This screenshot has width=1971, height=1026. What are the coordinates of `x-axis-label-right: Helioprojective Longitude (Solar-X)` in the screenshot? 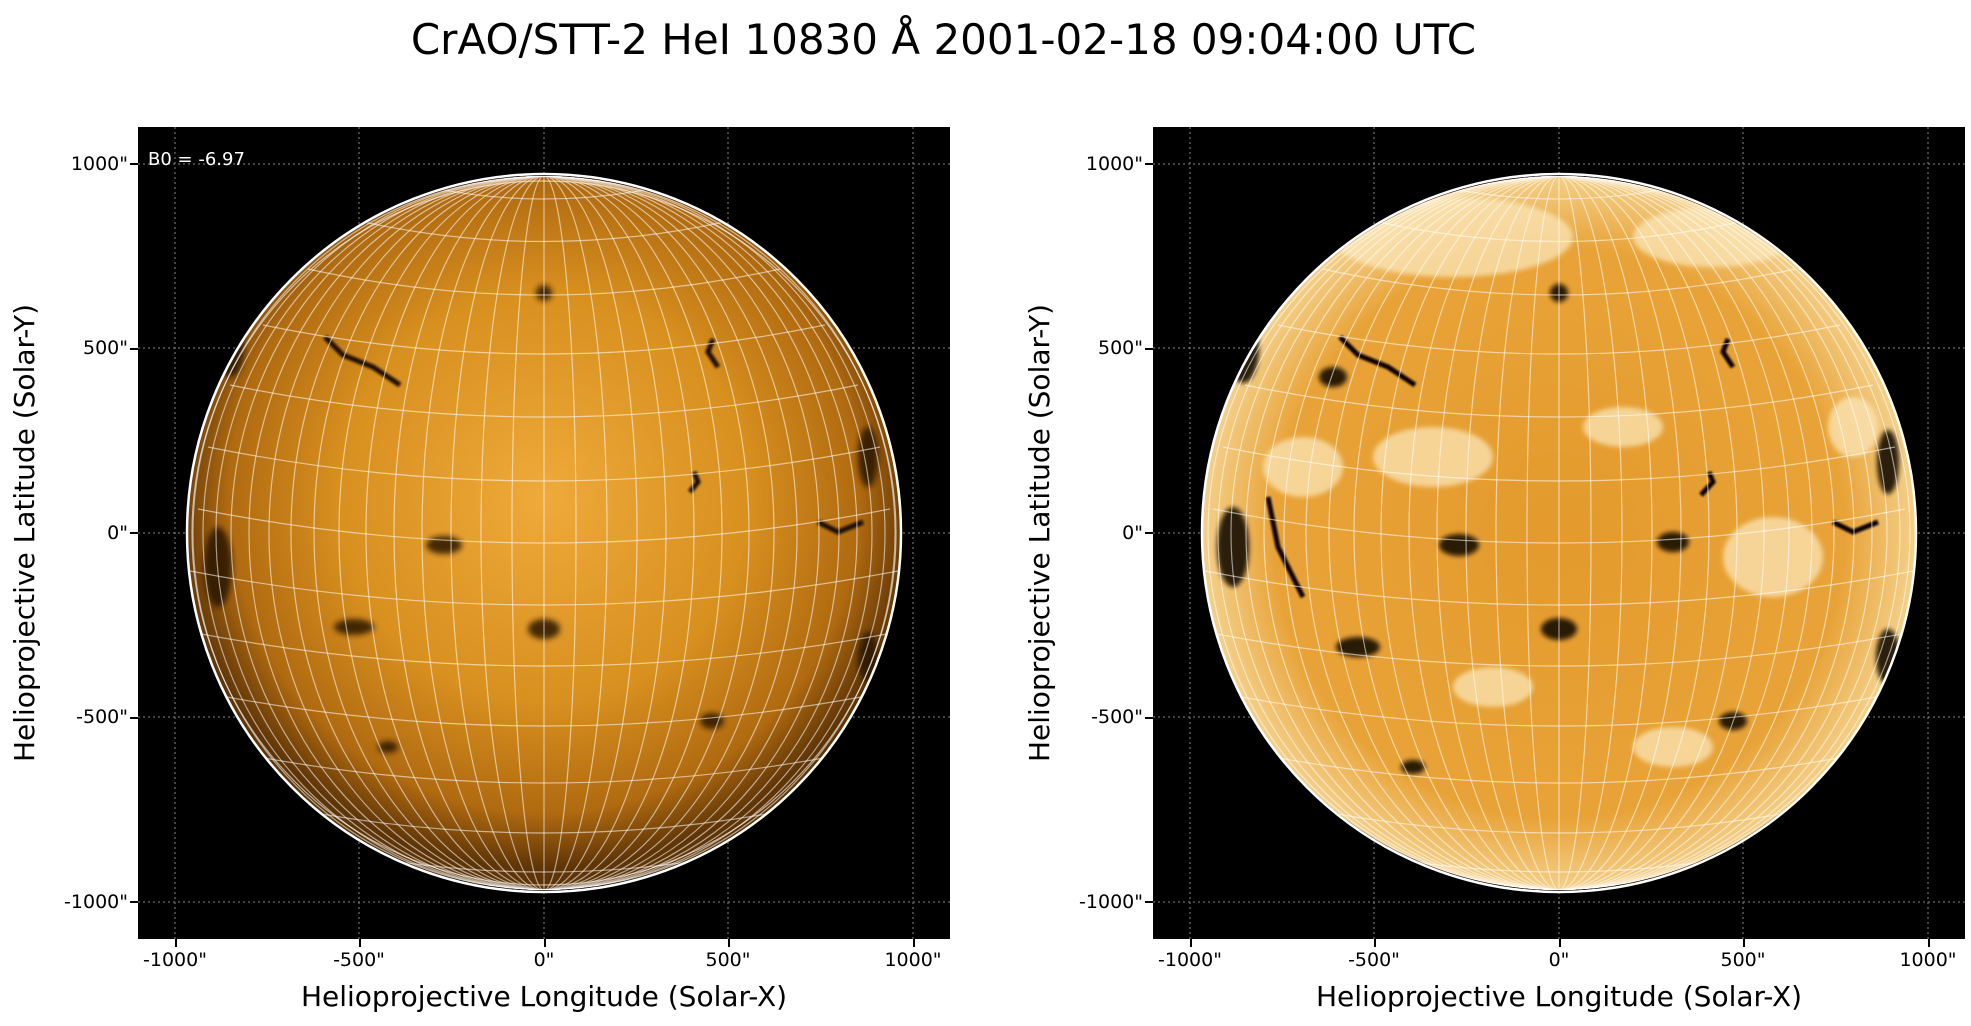 It's located at (1559, 996).